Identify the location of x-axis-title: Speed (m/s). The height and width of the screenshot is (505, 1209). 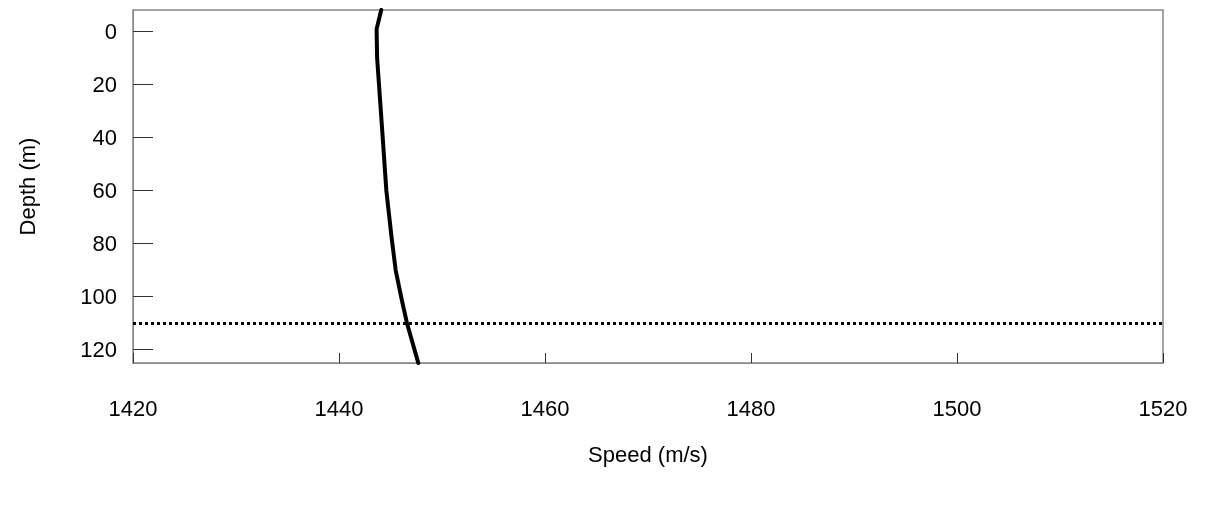
(648, 454).